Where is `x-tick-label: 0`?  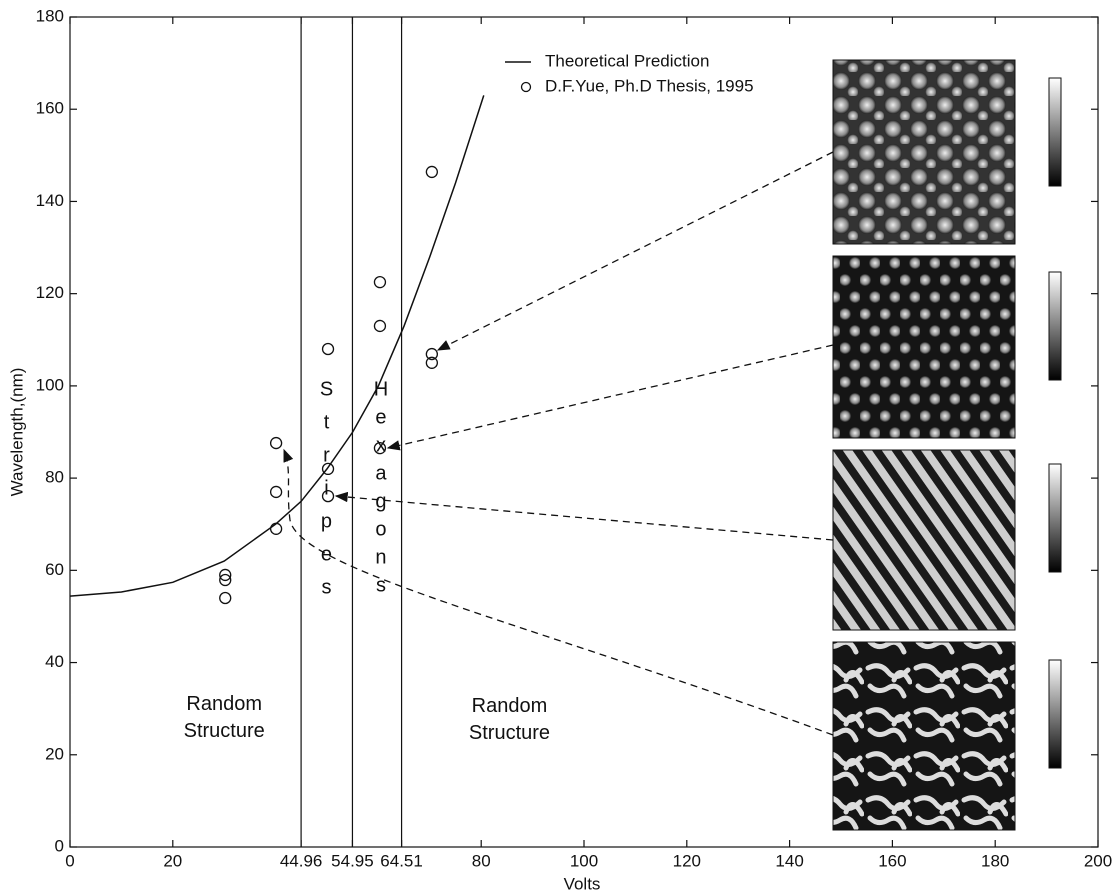
x-tick-label: 0 is located at coordinates (69, 860).